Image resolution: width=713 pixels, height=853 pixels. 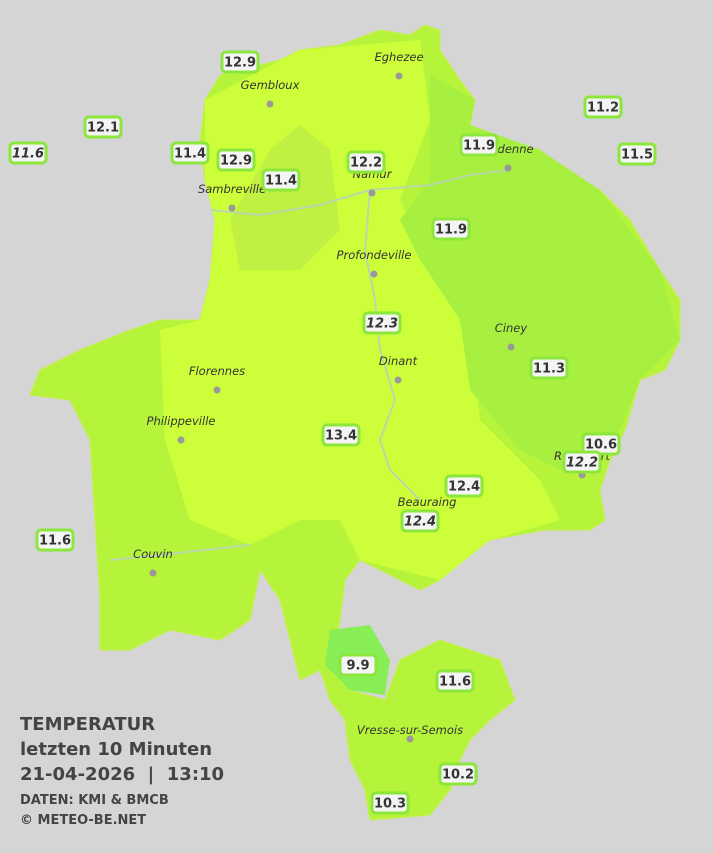 What do you see at coordinates (232, 189) in the screenshot?
I see `city-name: Sambreville` at bounding box center [232, 189].